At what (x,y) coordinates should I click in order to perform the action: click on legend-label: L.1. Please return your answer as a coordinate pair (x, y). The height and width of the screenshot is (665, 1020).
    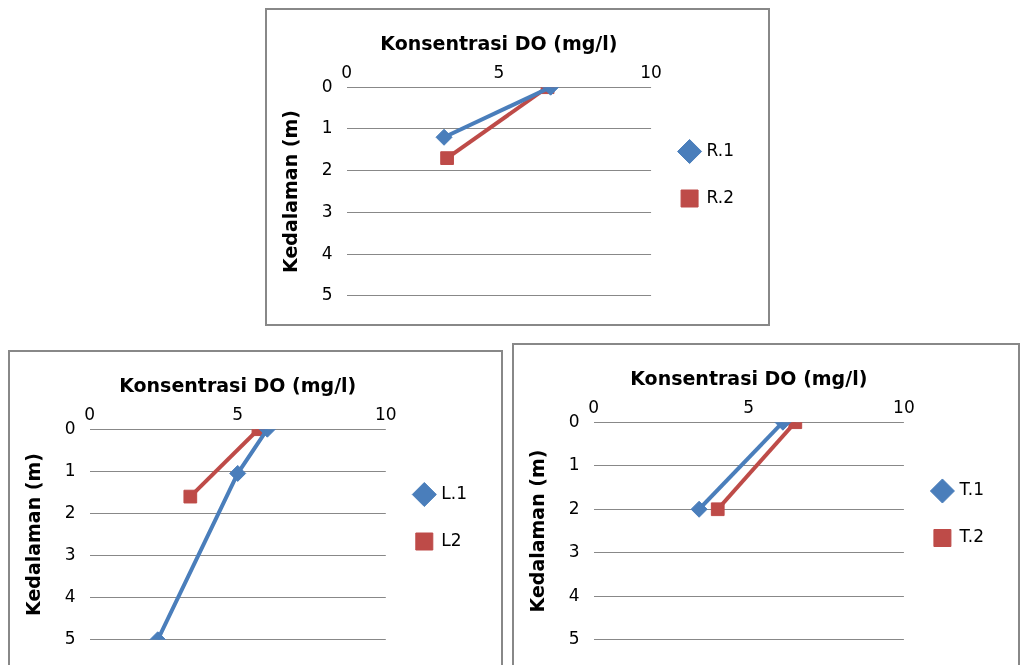
    Looking at the image, I should click on (454, 492).